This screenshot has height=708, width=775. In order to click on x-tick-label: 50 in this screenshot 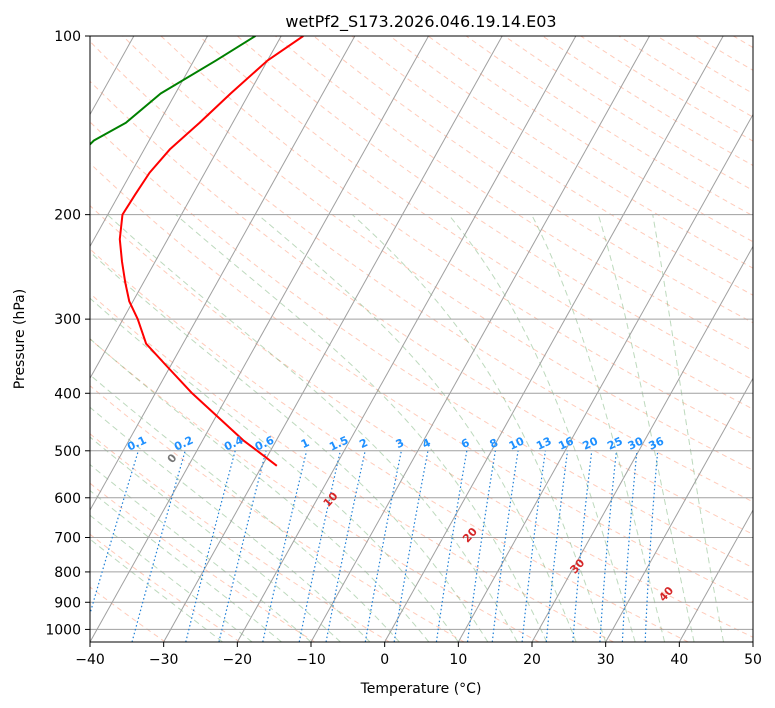, I will do `click(753, 660)`.